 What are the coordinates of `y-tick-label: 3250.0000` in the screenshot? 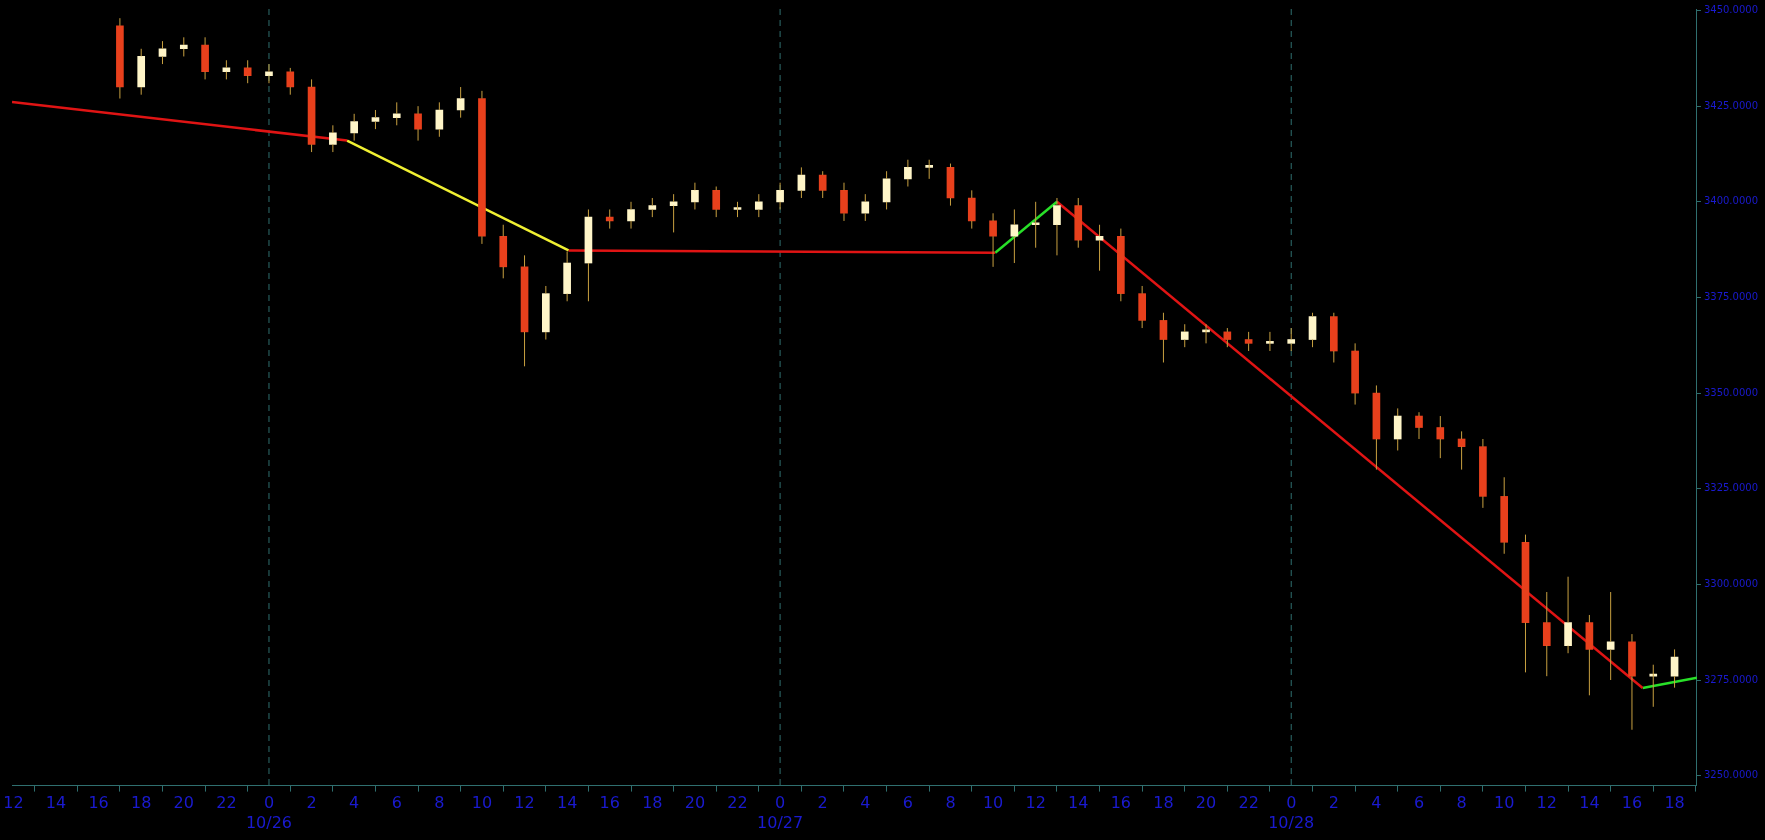 It's located at (1730, 775).